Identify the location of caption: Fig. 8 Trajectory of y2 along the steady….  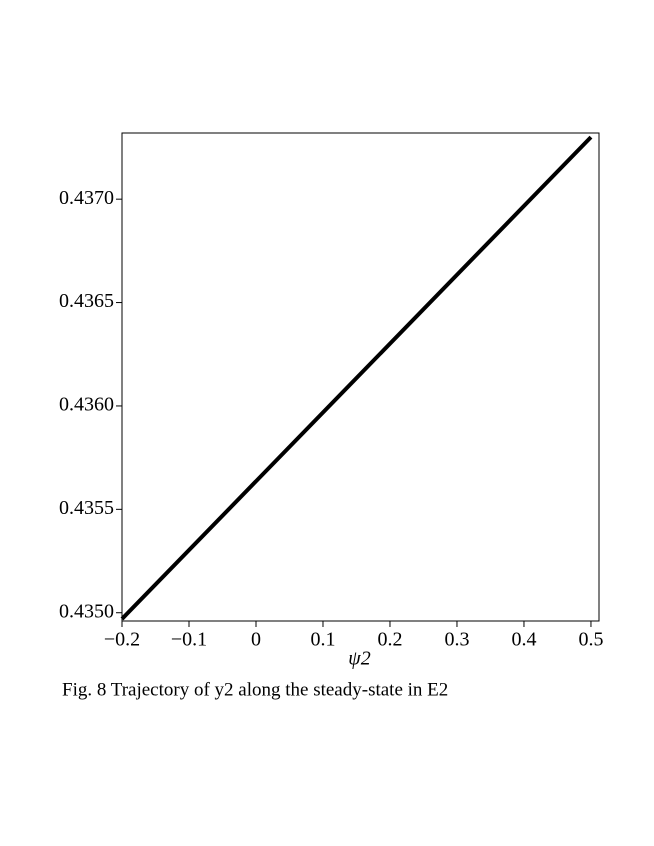
(255, 689).